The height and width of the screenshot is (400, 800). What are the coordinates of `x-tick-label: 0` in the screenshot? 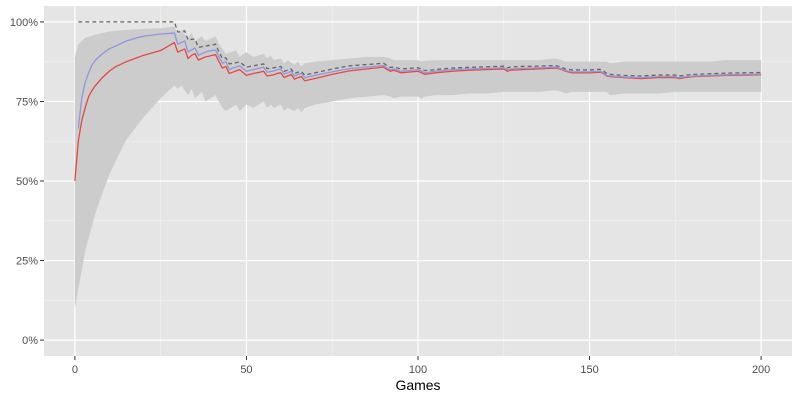 It's located at (75, 370).